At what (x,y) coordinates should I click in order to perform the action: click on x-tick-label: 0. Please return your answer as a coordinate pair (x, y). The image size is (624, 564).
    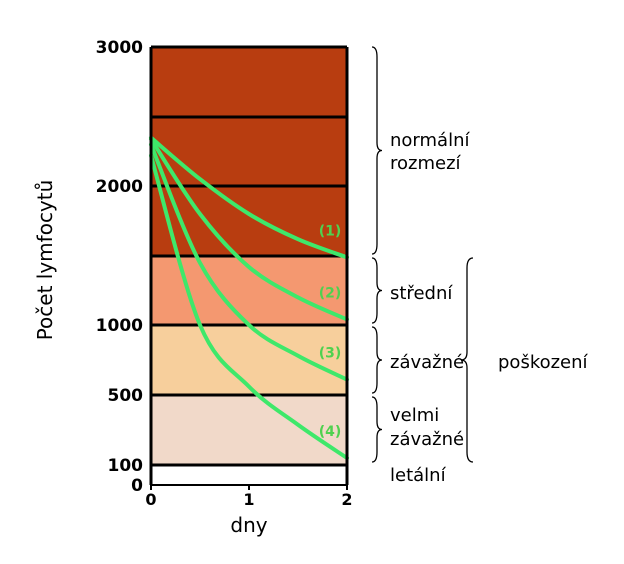
    Looking at the image, I should click on (150, 499).